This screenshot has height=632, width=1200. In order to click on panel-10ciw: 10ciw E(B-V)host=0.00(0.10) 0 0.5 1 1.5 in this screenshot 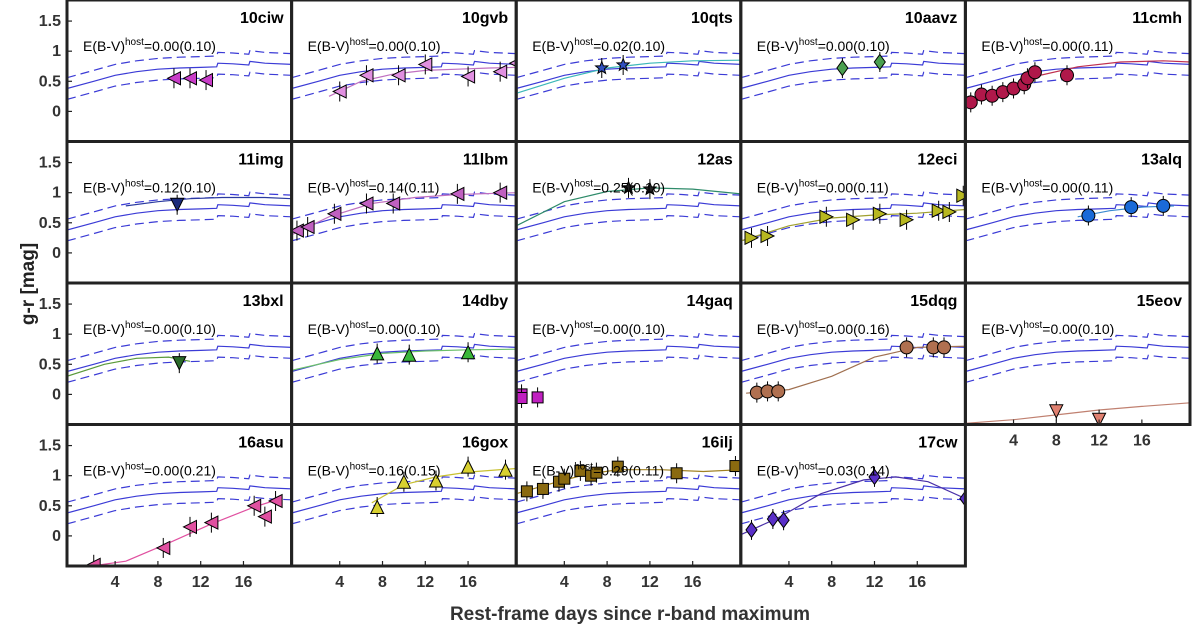, I will do `click(166, 71)`.